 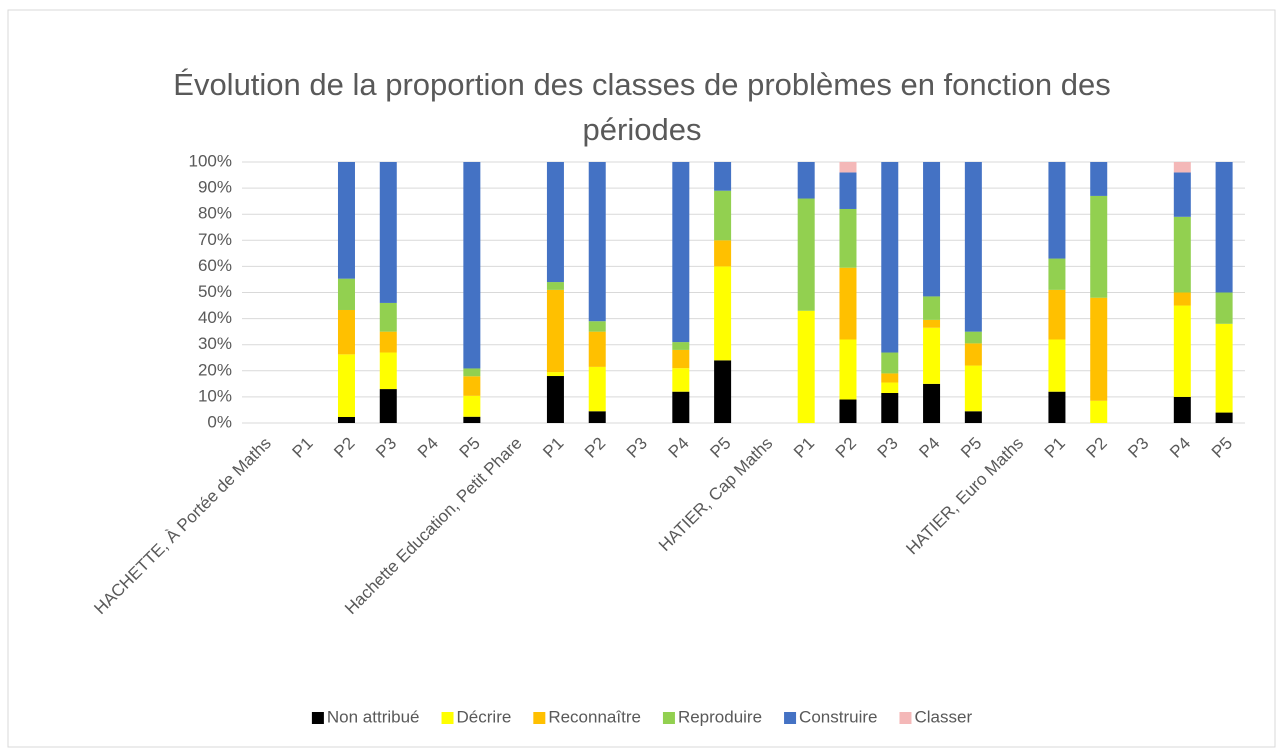 What do you see at coordinates (838, 716) in the screenshot?
I see `legend-label: Construire` at bounding box center [838, 716].